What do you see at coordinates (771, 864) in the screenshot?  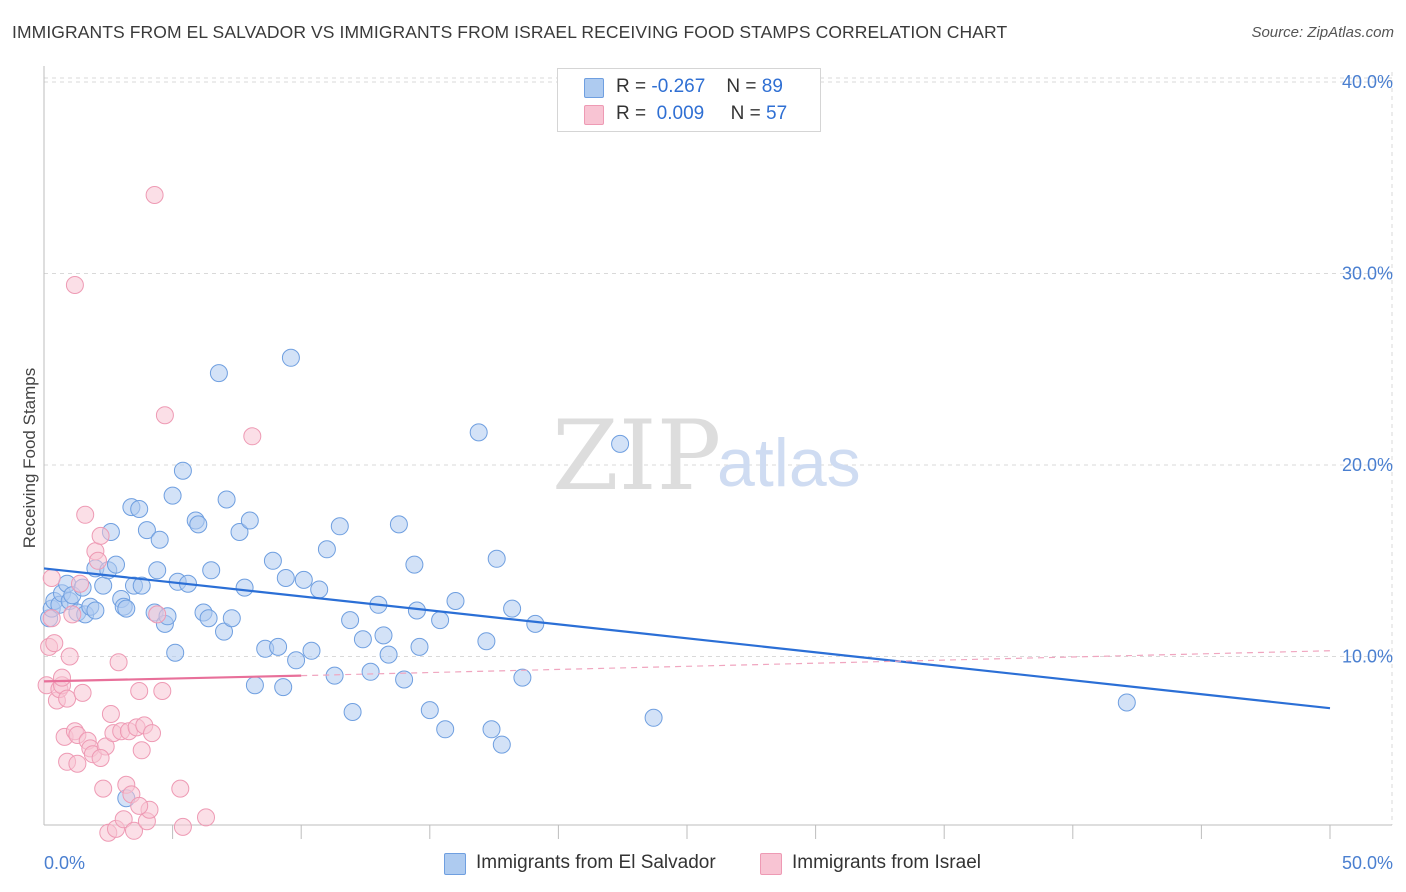 I see `bottom-legend-swatch-israel` at bounding box center [771, 864].